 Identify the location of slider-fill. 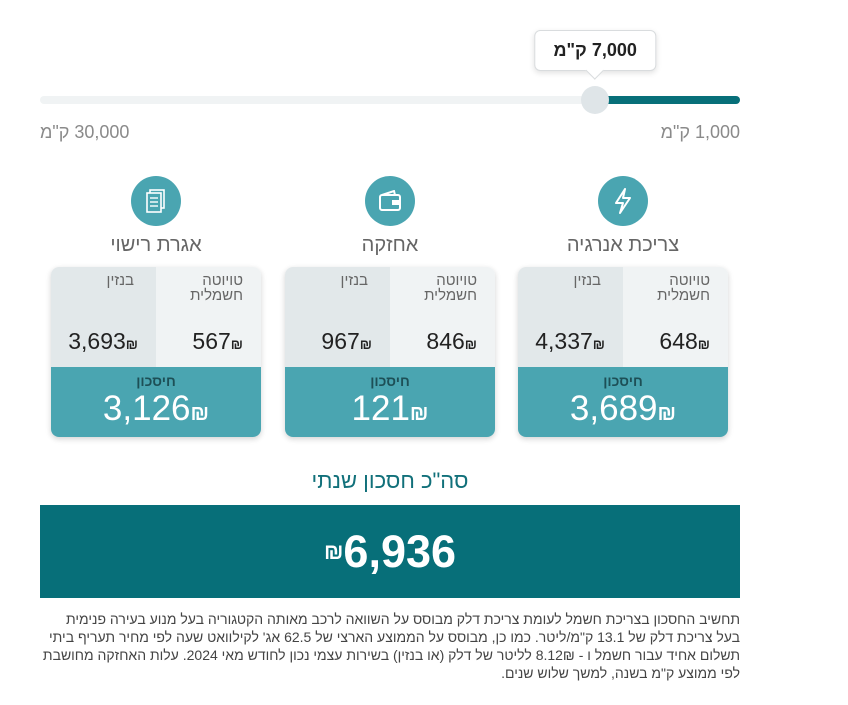
(667, 100).